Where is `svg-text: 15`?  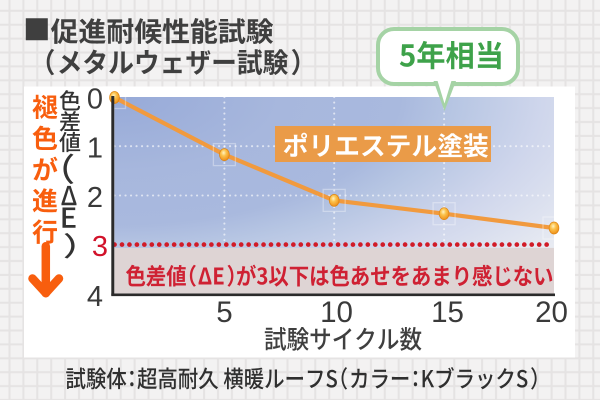
svg-text: 15 is located at coordinates (447, 312).